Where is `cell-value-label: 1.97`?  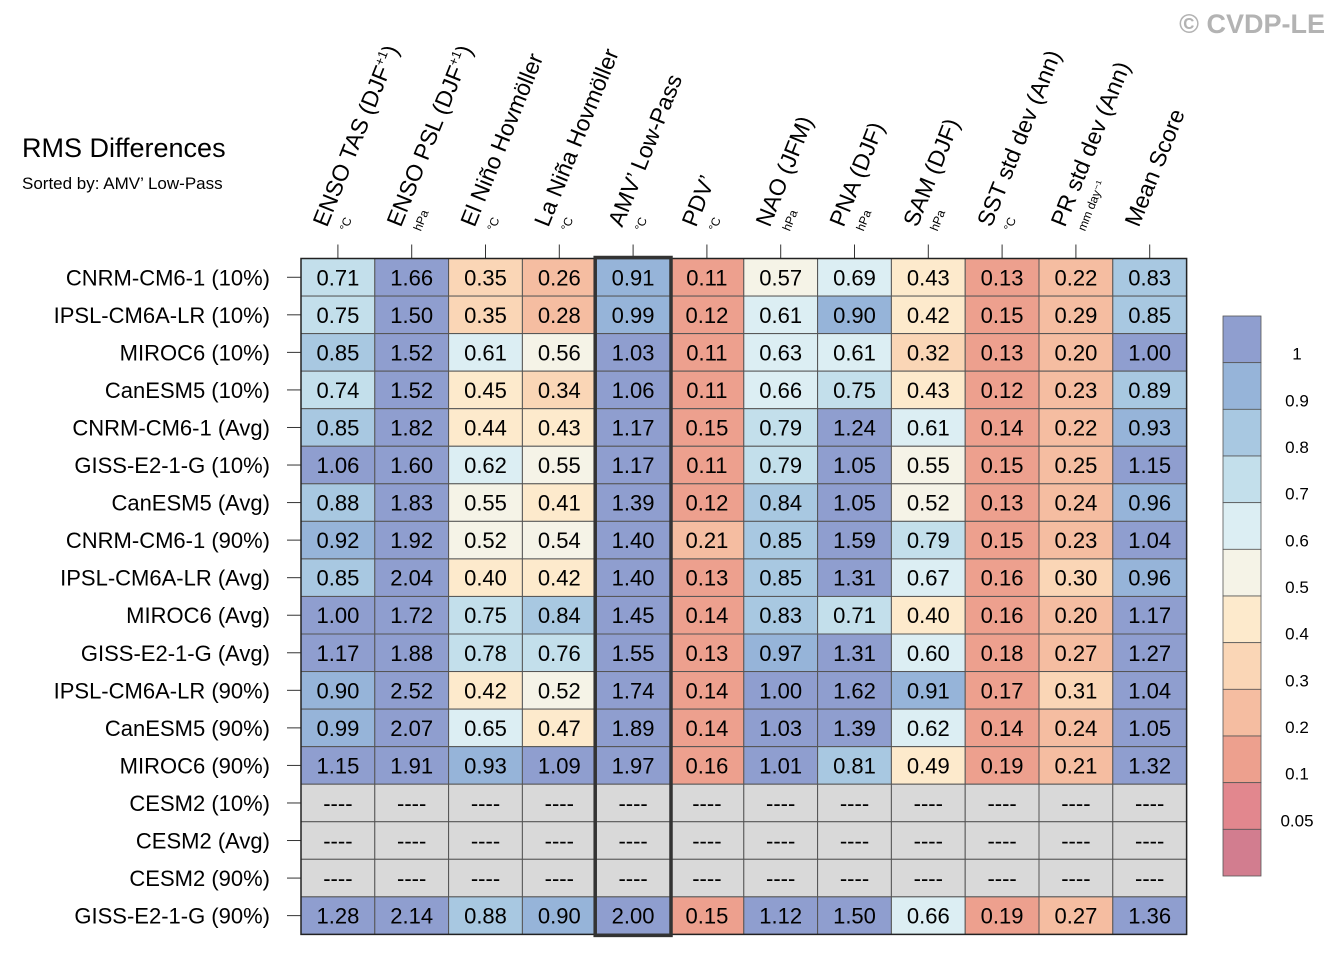
cell-value-label: 1.97 is located at coordinates (633, 765).